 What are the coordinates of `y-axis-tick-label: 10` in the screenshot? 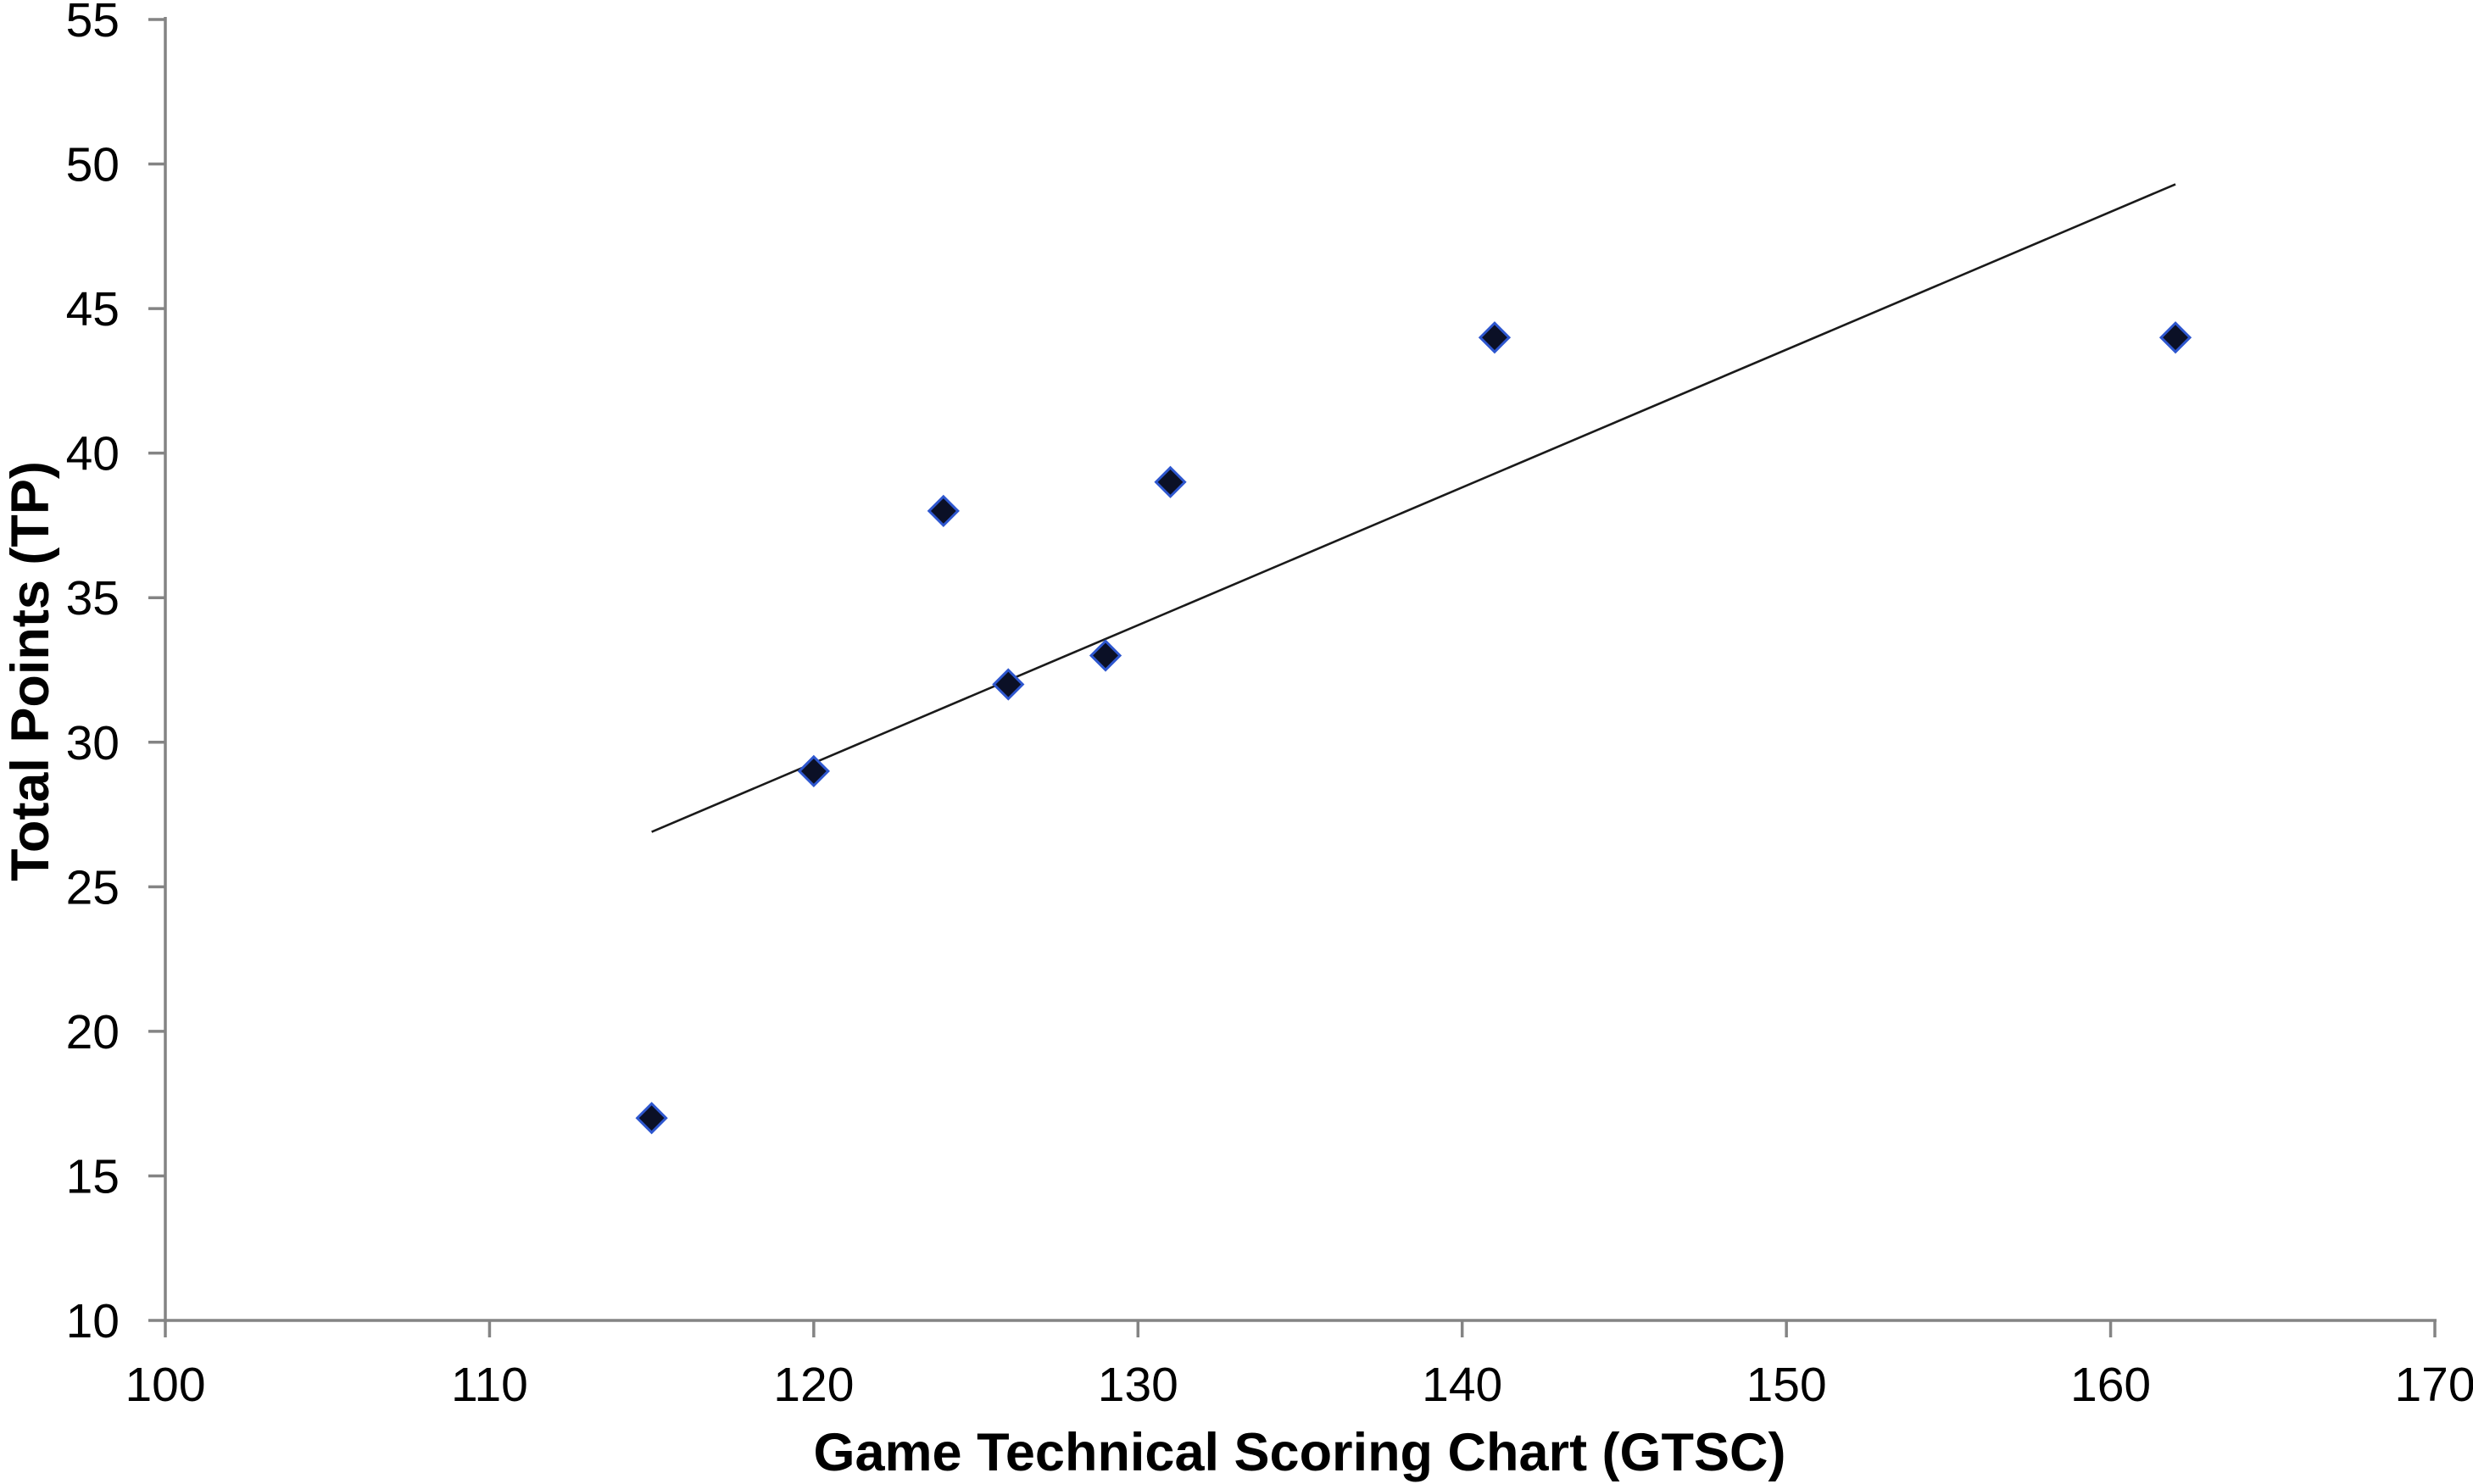 It's located at (93, 1321).